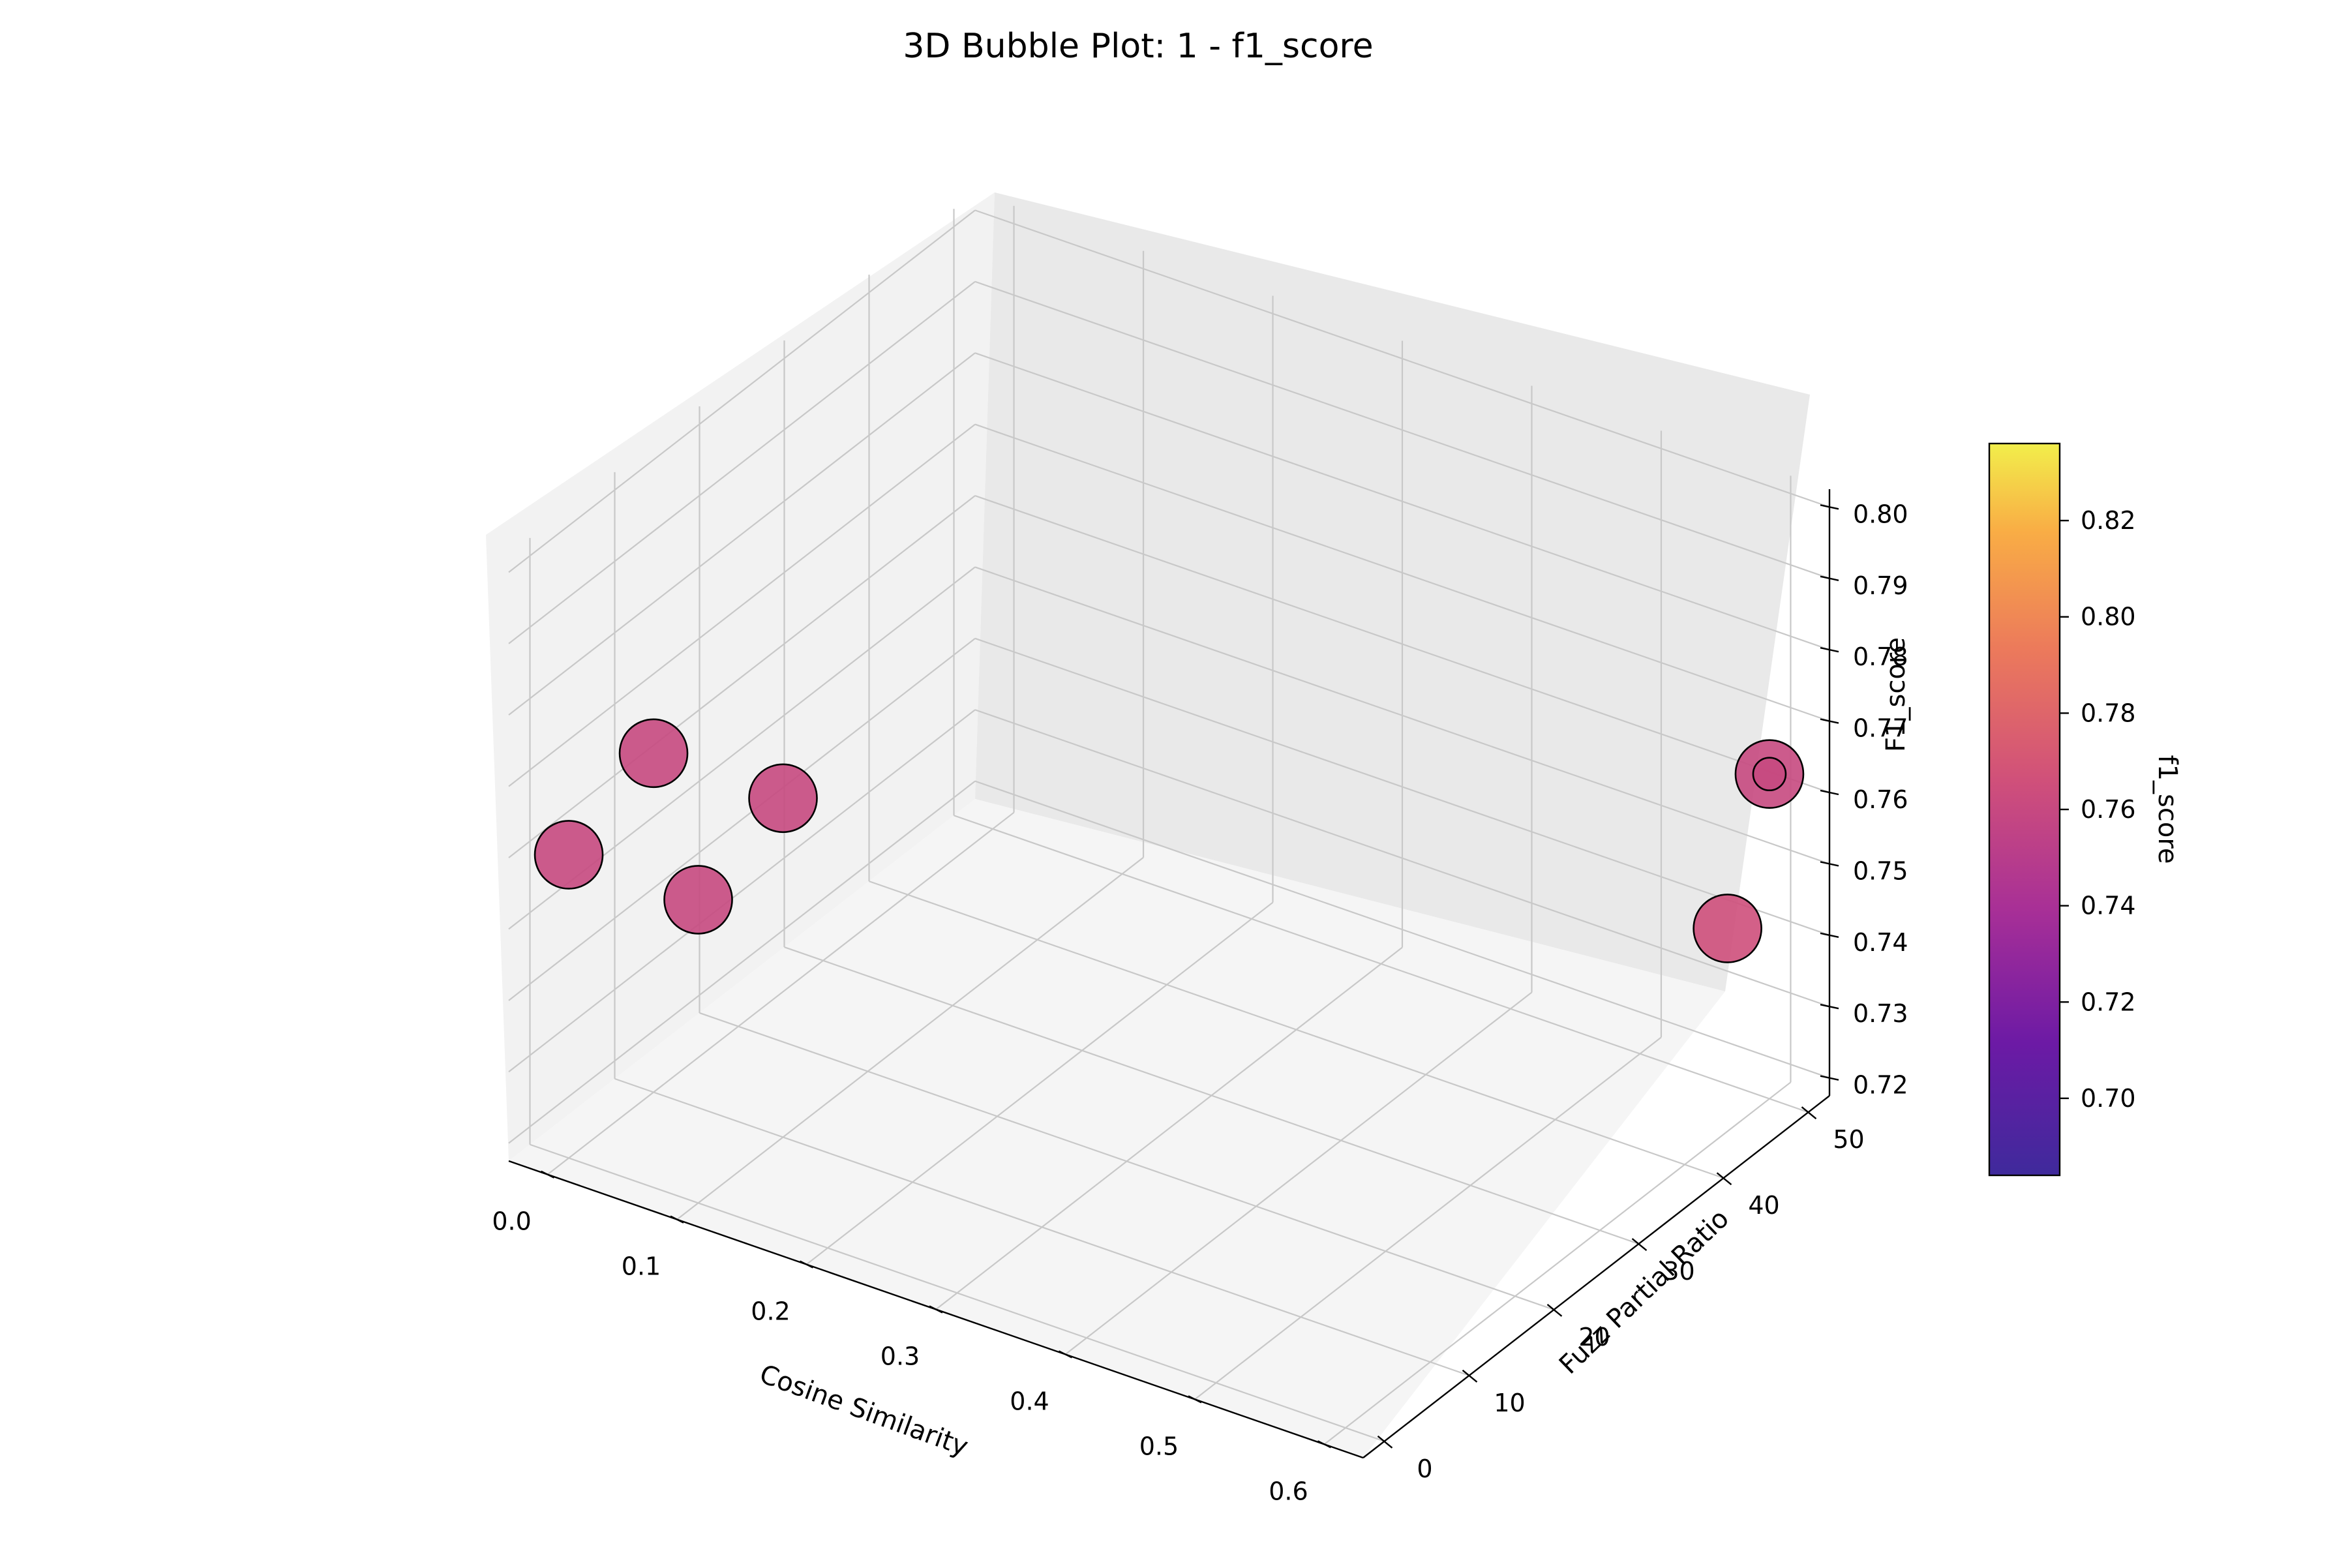 This screenshot has height=1568, width=2348. Describe the element at coordinates (1679, 1271) in the screenshot. I see `y-tick-label: 30` at that location.